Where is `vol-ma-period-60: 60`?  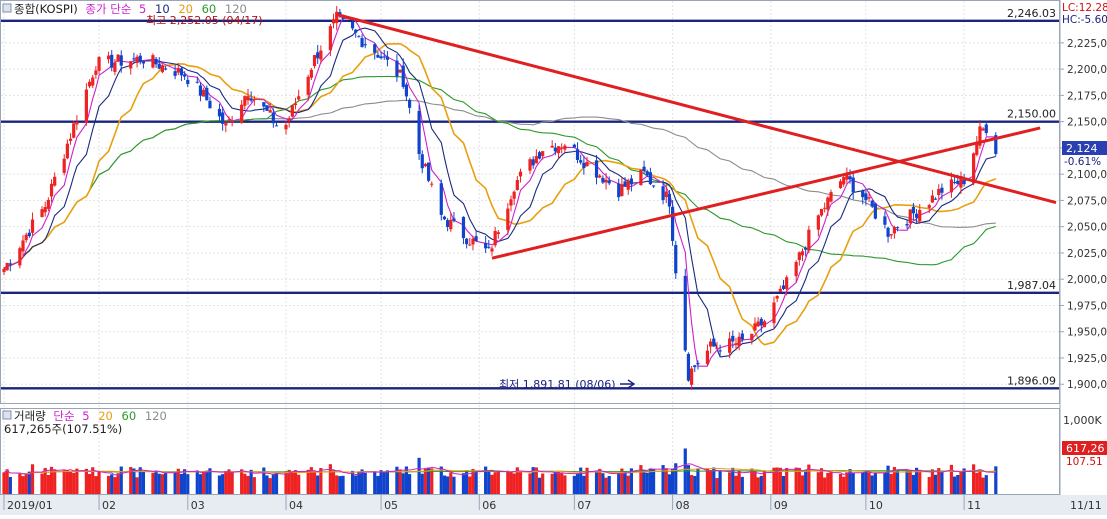 vol-ma-period-60: 60 is located at coordinates (129, 416).